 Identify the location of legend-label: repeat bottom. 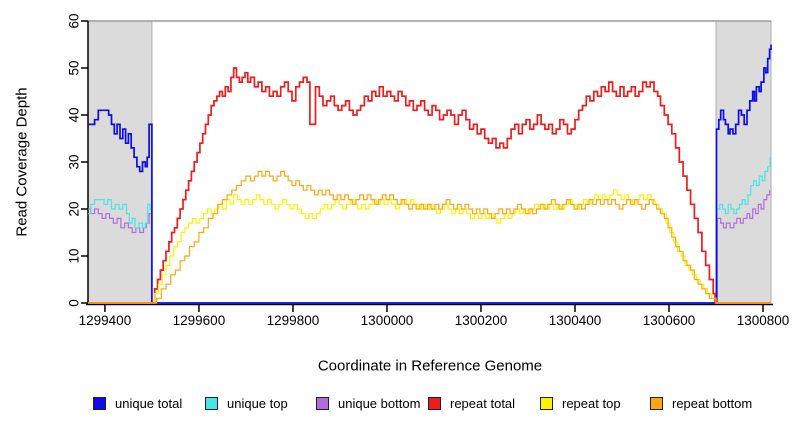
(712, 403).